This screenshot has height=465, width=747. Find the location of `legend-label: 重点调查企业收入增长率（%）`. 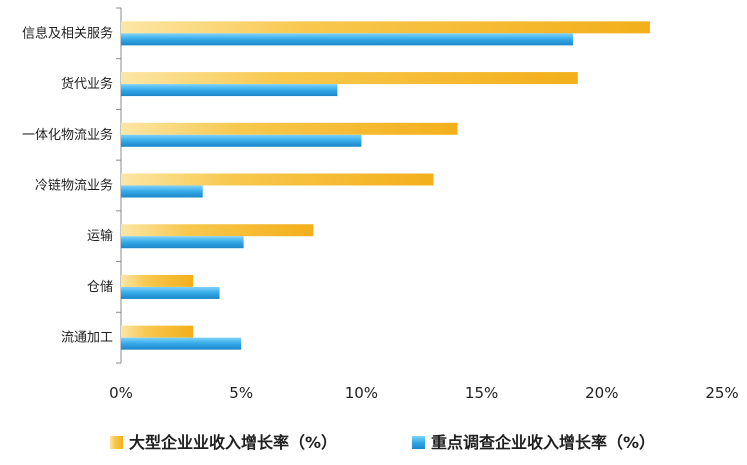

legend-label: 重点调查企业收入增长率（%） is located at coordinates (543, 442).